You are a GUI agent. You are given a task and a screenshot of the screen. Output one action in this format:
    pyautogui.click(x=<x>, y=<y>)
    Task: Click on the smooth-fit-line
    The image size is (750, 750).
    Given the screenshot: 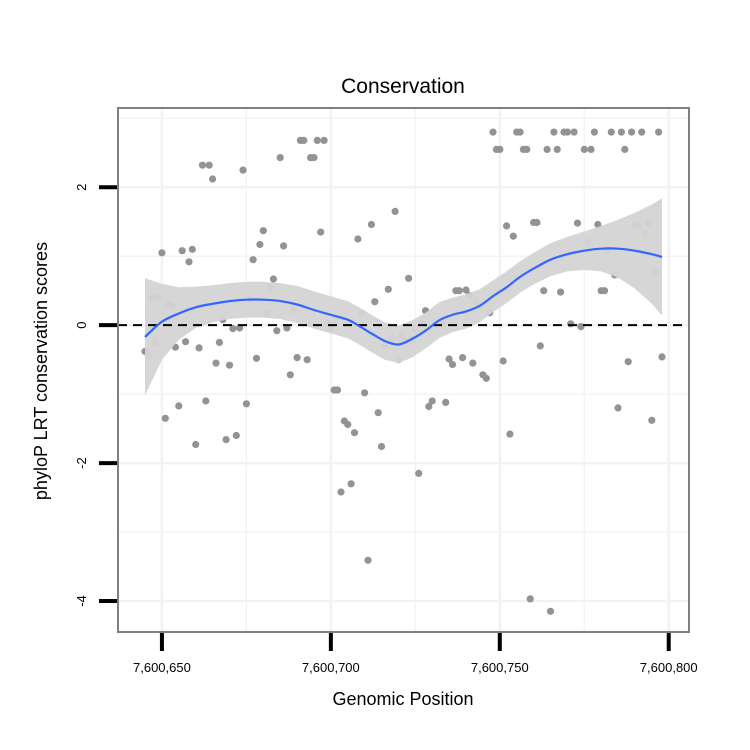 What is the action you would take?
    pyautogui.click(x=403, y=296)
    